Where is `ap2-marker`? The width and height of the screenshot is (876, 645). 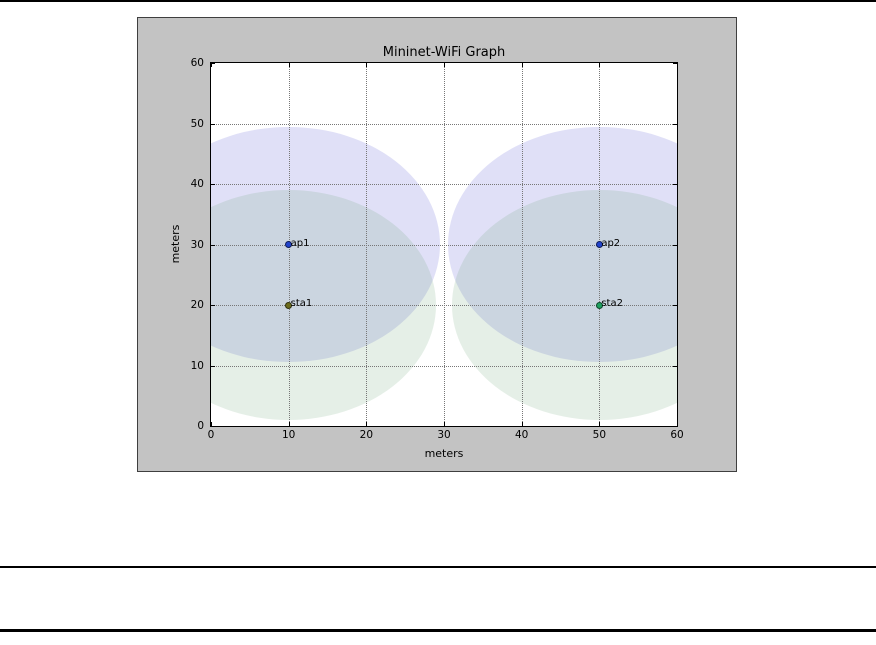 ap2-marker is located at coordinates (599, 244).